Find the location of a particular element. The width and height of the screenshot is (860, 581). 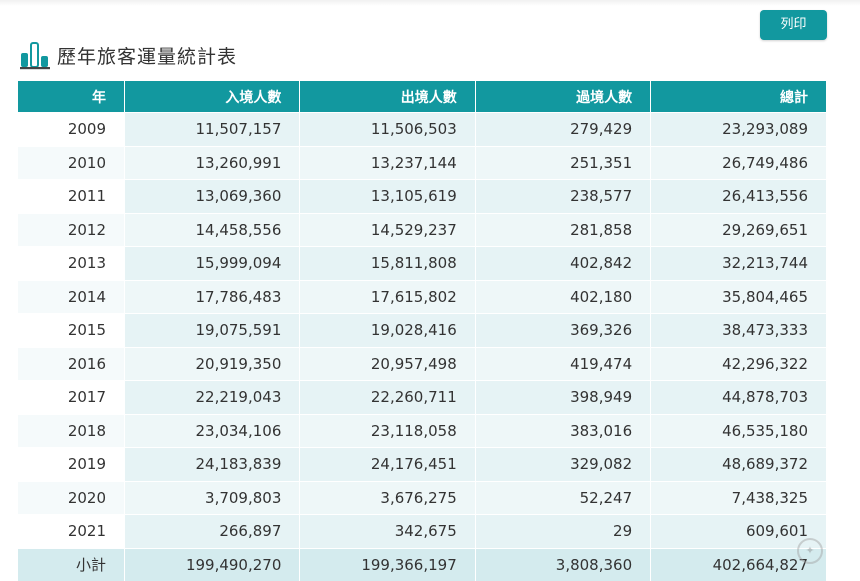

cell-arrivals: 15,999,094 is located at coordinates (212, 264).